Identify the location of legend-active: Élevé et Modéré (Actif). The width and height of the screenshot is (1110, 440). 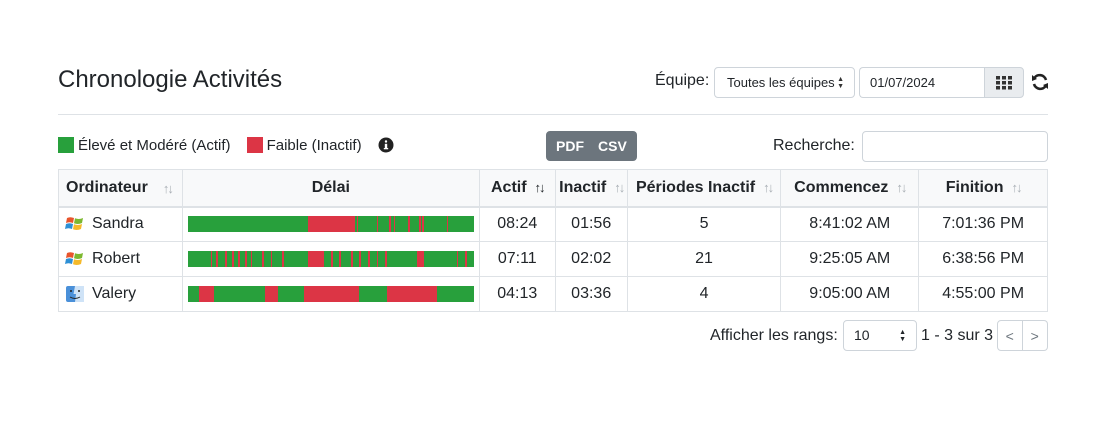
(144, 145).